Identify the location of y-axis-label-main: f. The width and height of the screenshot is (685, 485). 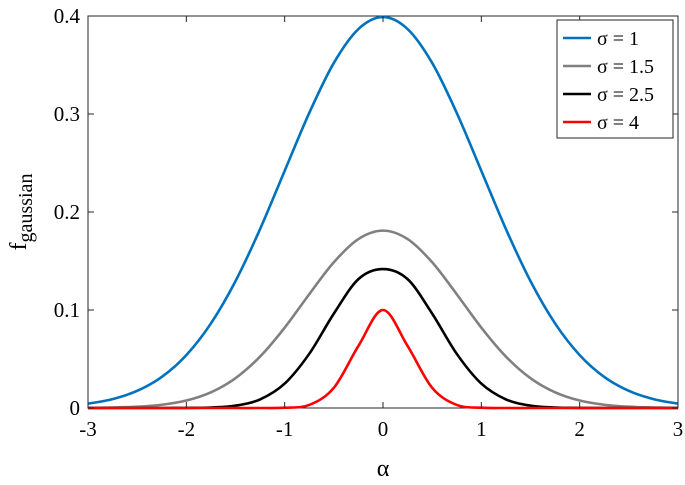
(19, 246).